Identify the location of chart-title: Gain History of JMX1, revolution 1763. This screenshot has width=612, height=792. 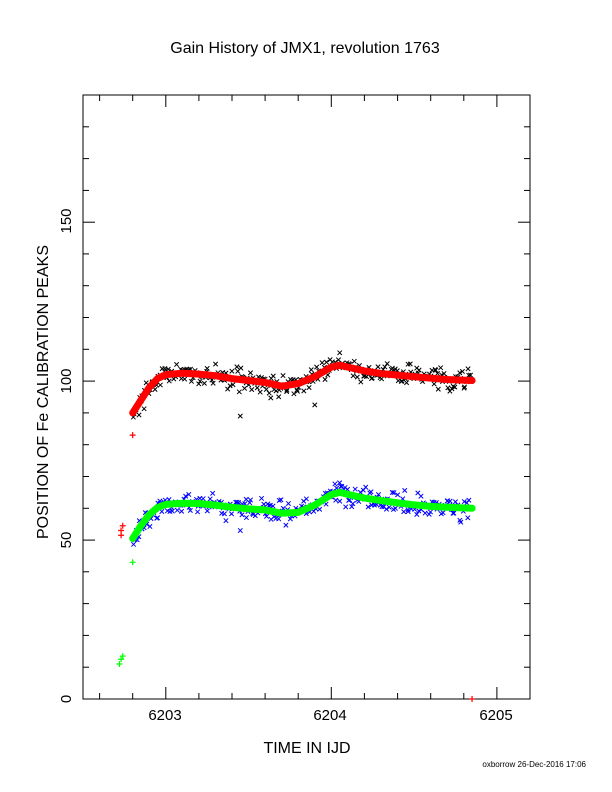
(305, 48).